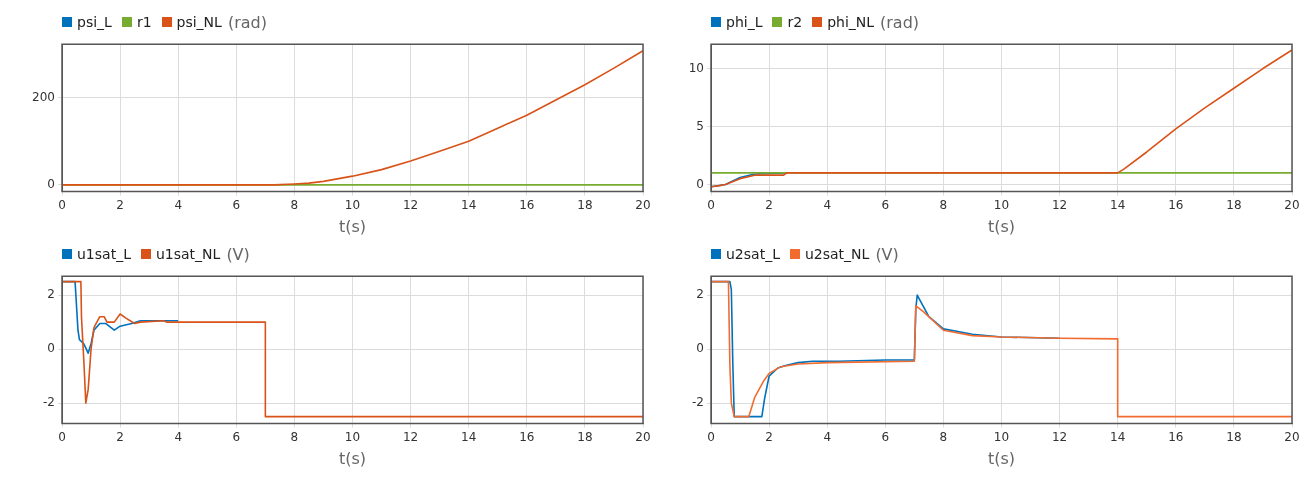  What do you see at coordinates (104, 254) in the screenshot?
I see `legend-label: u1sat_L` at bounding box center [104, 254].